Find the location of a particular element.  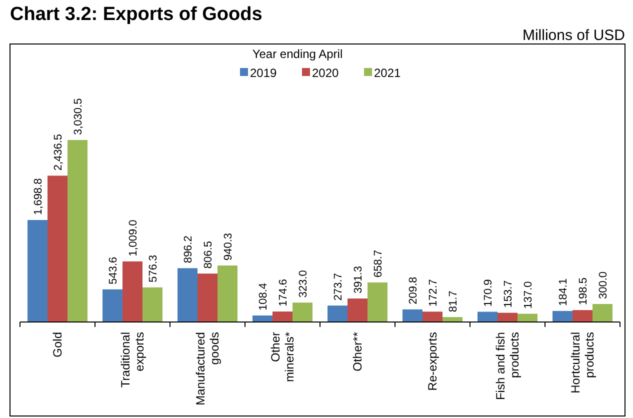

data-label: 1,009.0 is located at coordinates (134, 238).